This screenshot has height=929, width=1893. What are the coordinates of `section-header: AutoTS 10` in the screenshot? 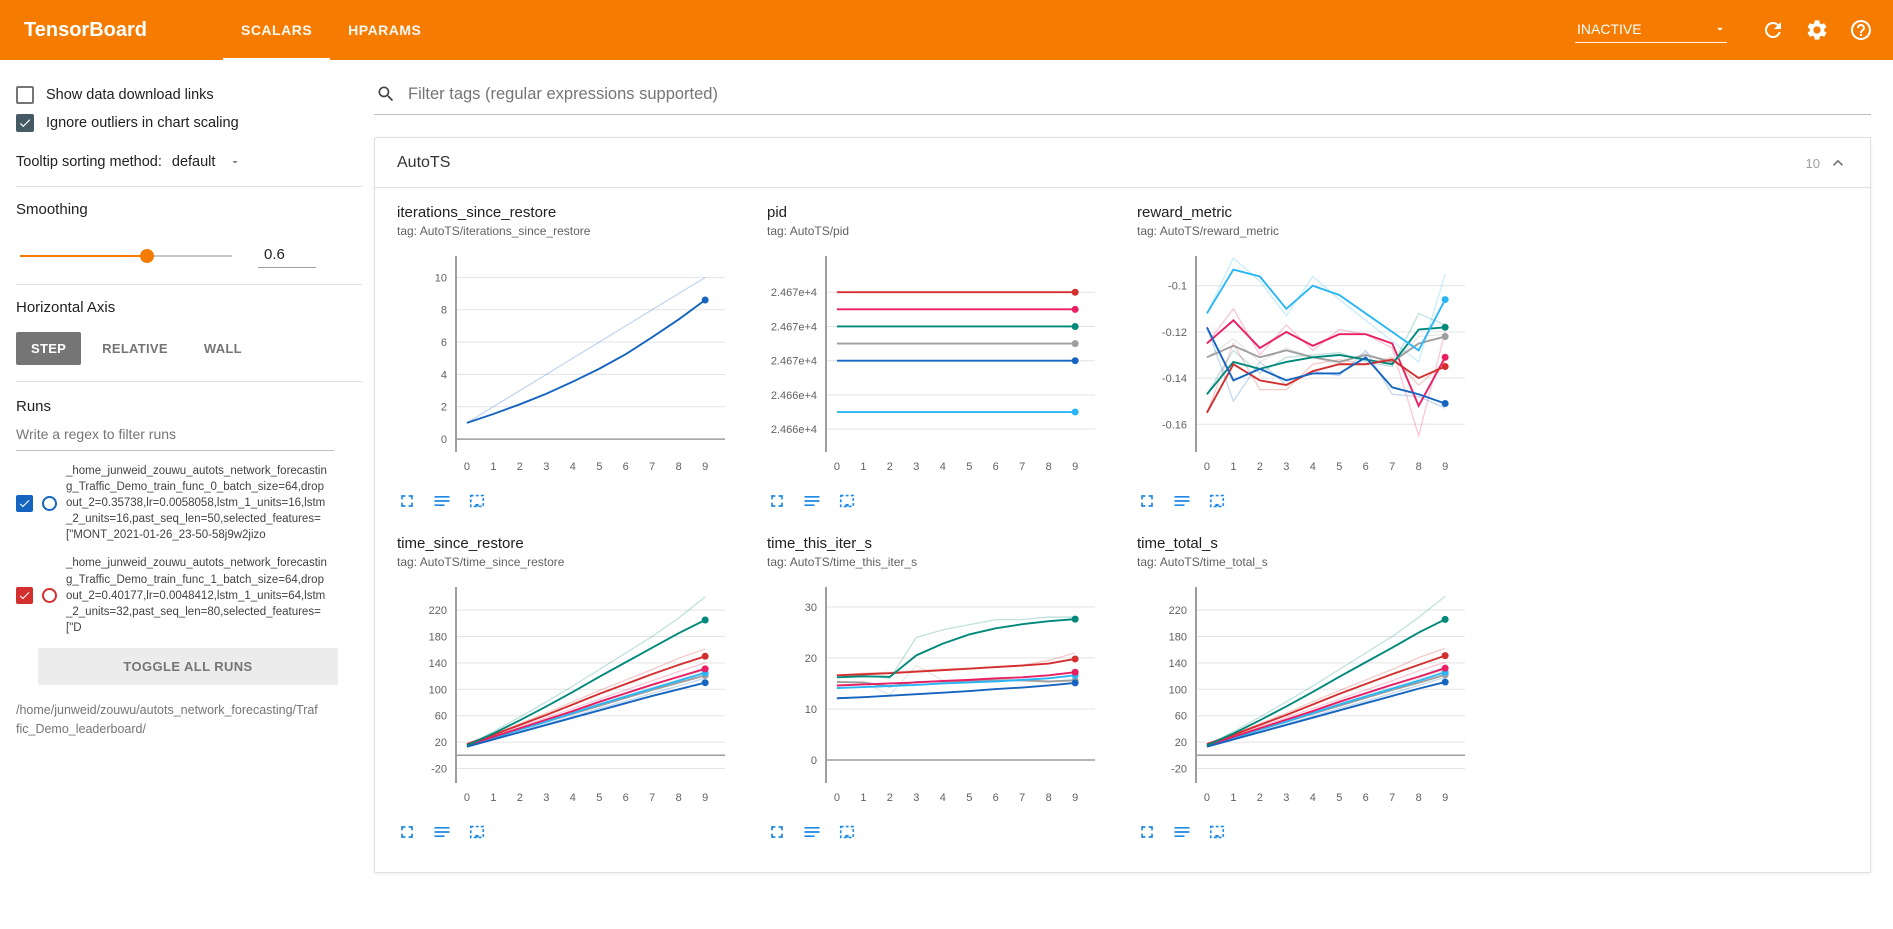 It's located at (1122, 163).